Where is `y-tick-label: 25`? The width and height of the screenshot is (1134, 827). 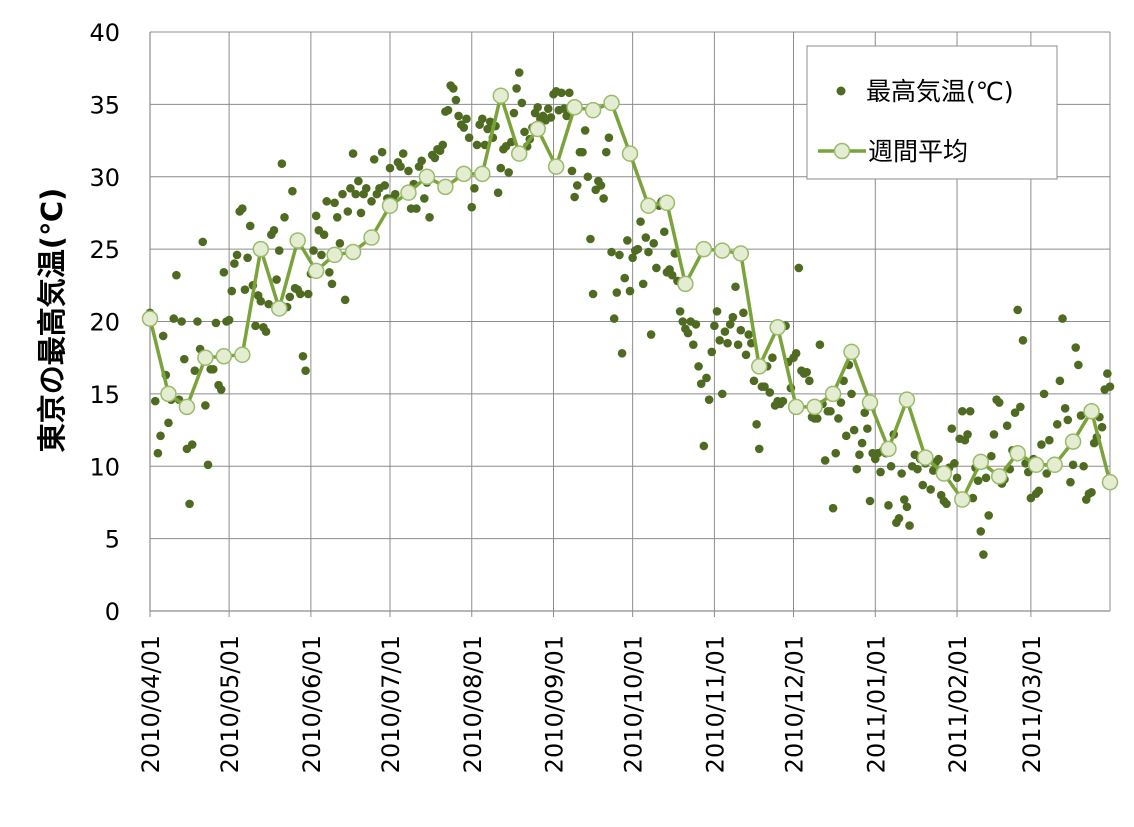 y-tick-label: 25 is located at coordinates (104, 250).